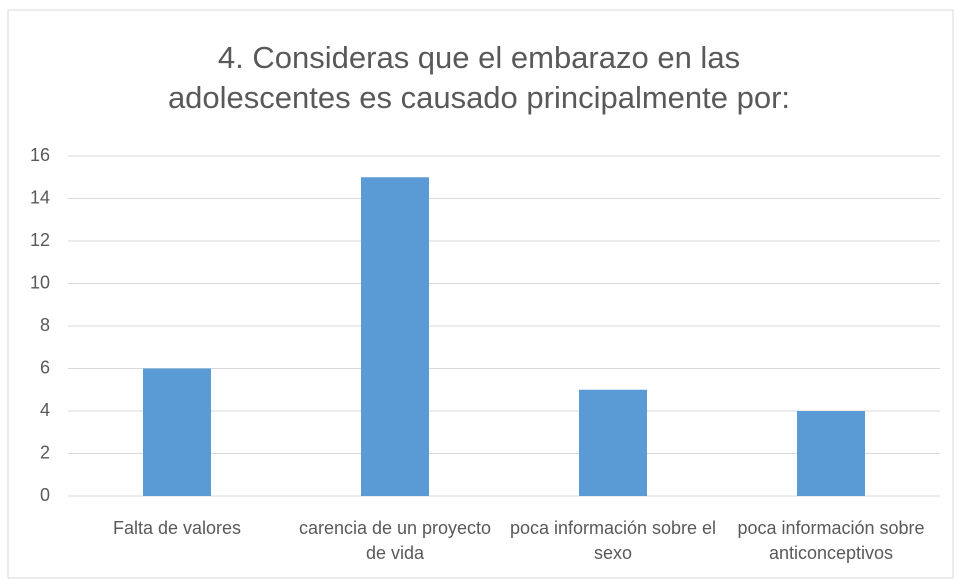  I want to click on x-tick-label: poca información sobre anticonceptivos, so click(831, 540).